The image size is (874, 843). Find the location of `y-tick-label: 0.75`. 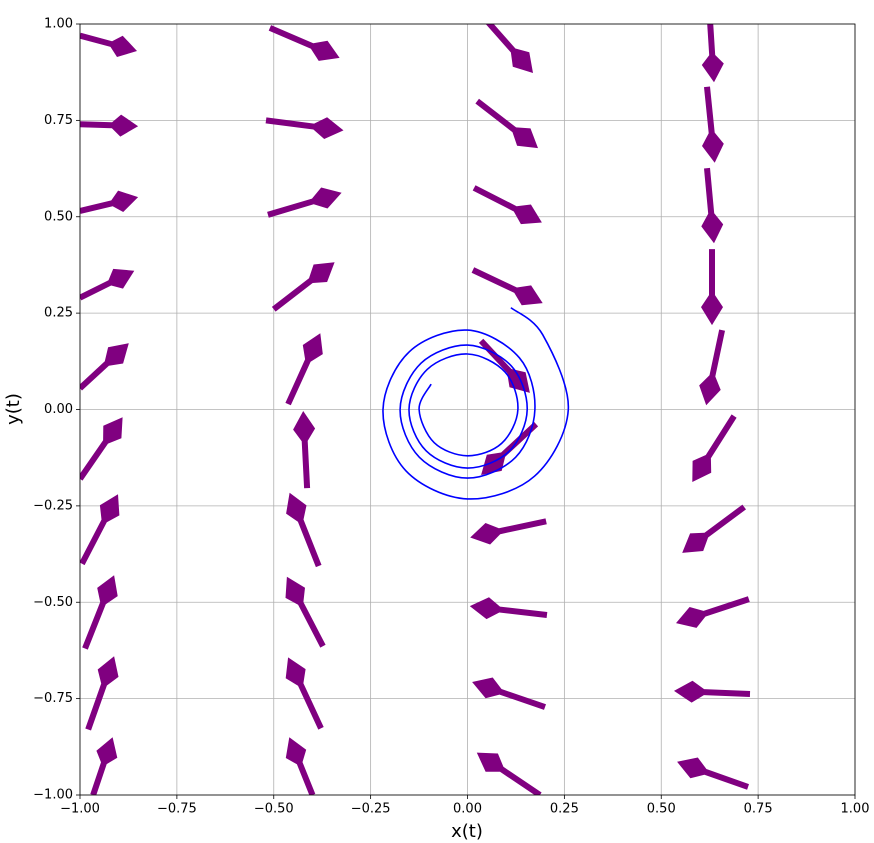

y-tick-label: 0.75 is located at coordinates (58, 120).